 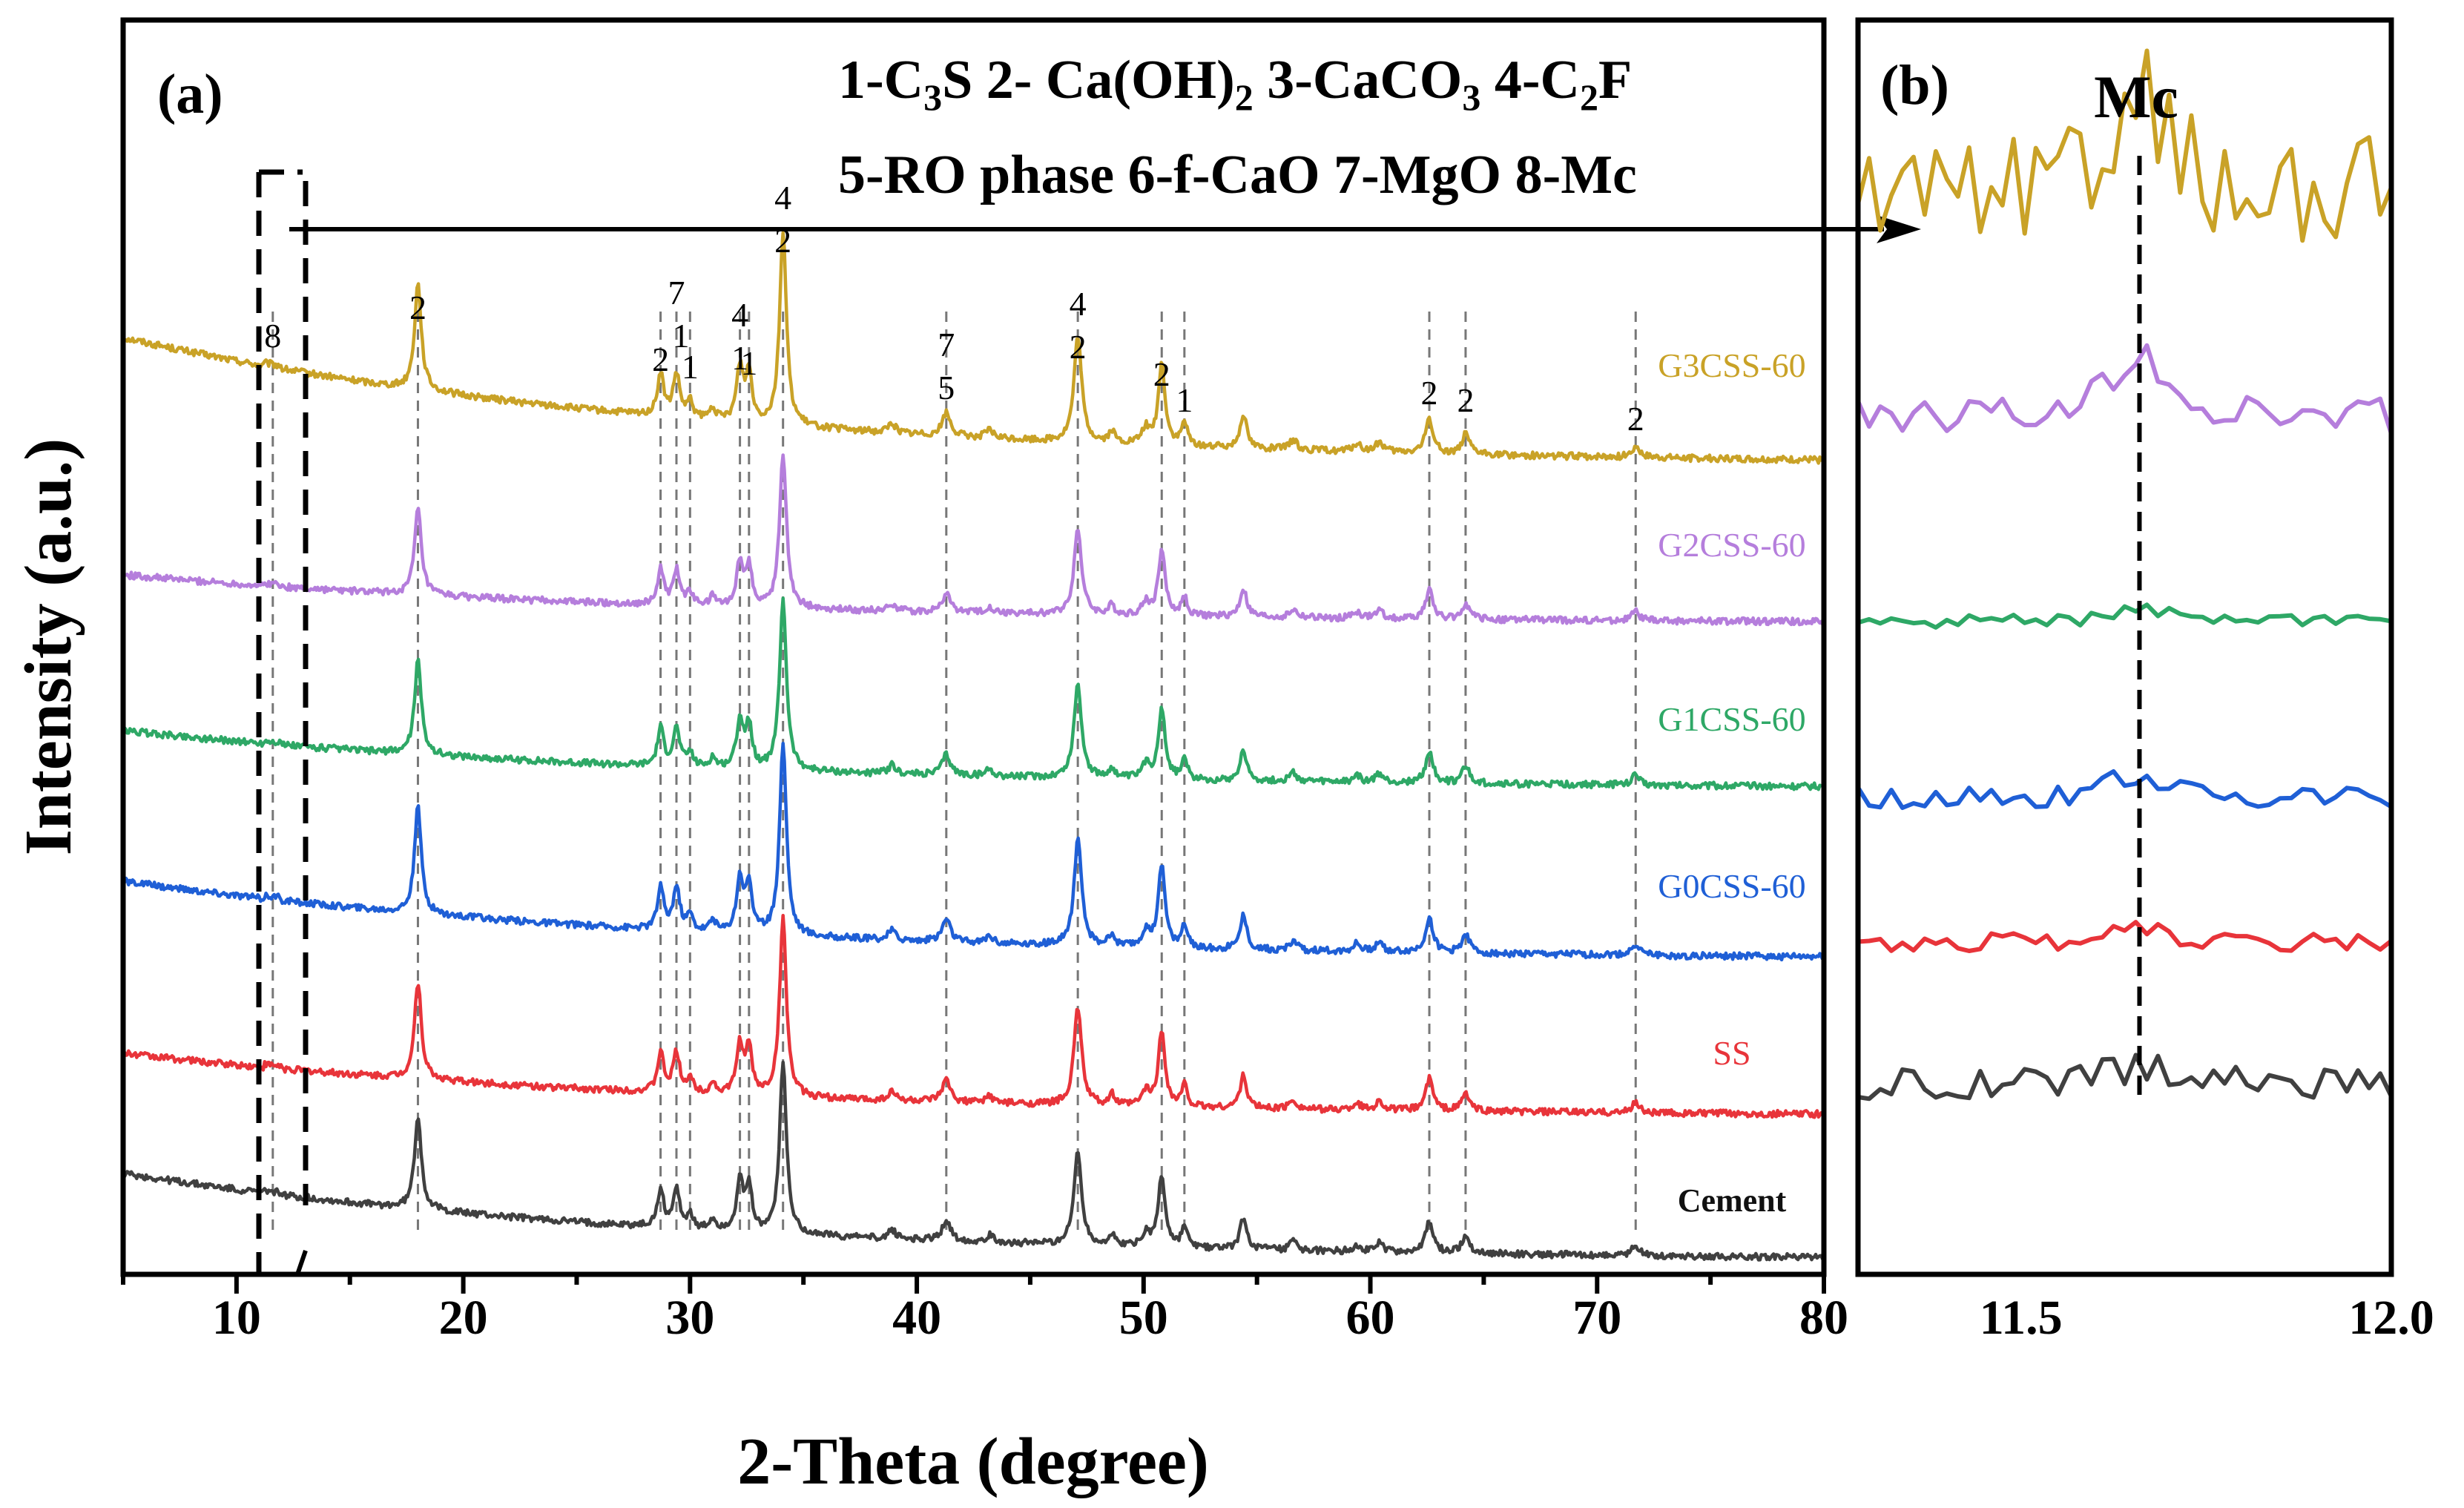 What do you see at coordinates (1030, 1318) in the screenshot?
I see `x-axis-tick-labels: 10 20 30 40 50 60 70 80` at bounding box center [1030, 1318].